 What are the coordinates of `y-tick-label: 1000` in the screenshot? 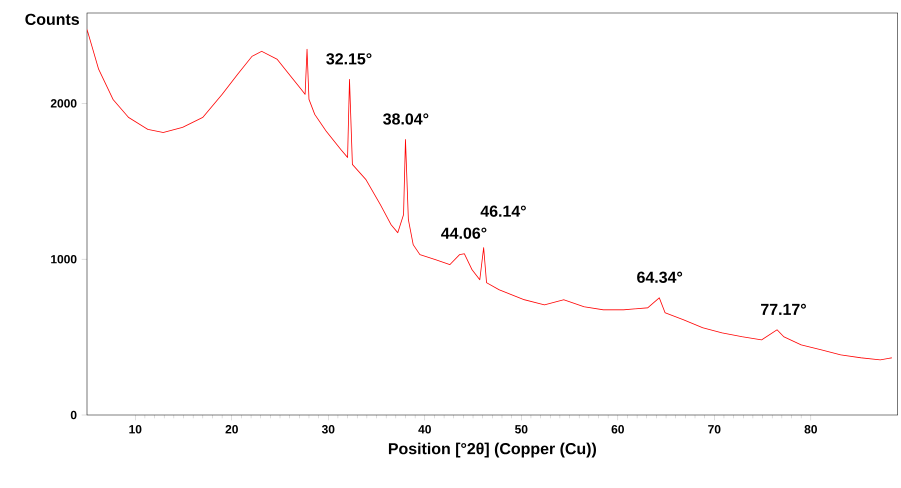 It's located at (64, 259).